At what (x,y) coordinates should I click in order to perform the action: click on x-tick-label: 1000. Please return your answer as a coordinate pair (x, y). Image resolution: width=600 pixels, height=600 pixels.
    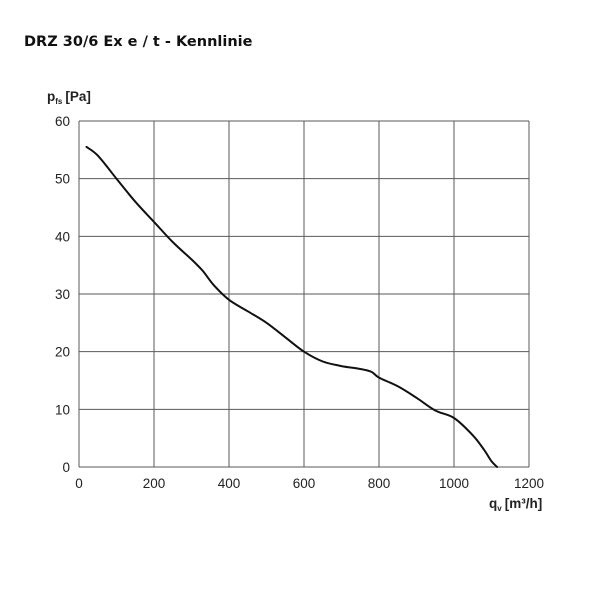
    Looking at the image, I should click on (454, 483).